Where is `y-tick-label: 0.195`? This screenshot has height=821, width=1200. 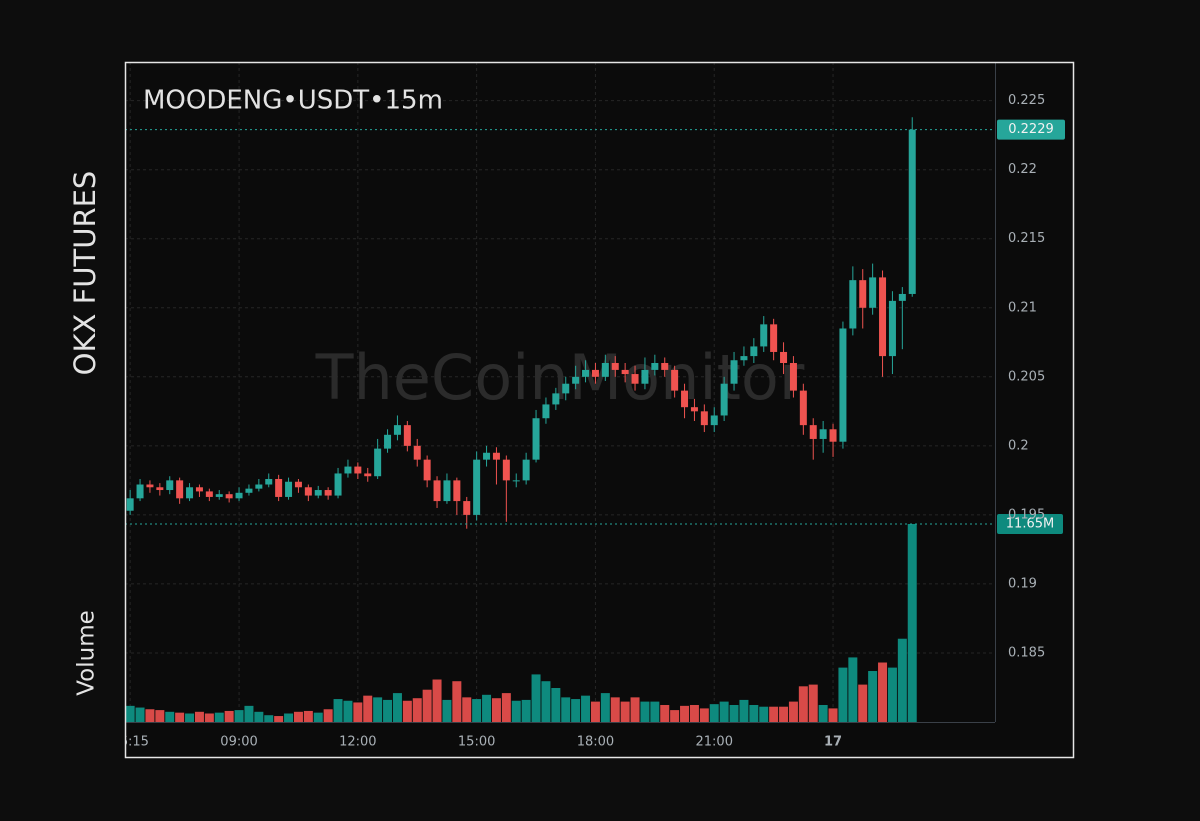 y-tick-label: 0.195 is located at coordinates (1026, 514).